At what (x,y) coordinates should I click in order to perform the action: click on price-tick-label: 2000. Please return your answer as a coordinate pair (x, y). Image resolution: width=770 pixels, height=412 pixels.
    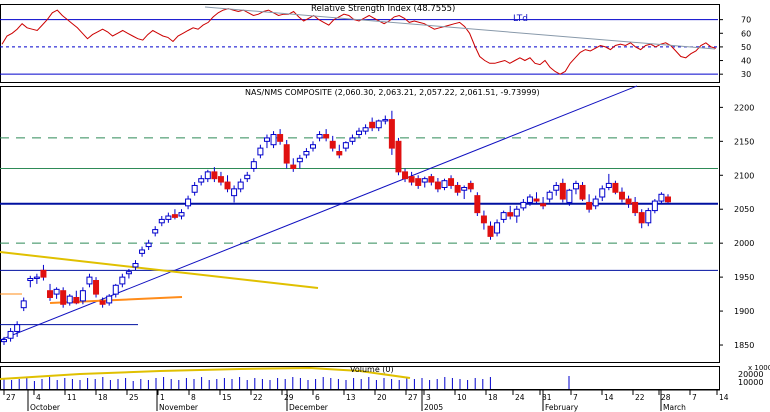
    Looking at the image, I should click on (744, 243).